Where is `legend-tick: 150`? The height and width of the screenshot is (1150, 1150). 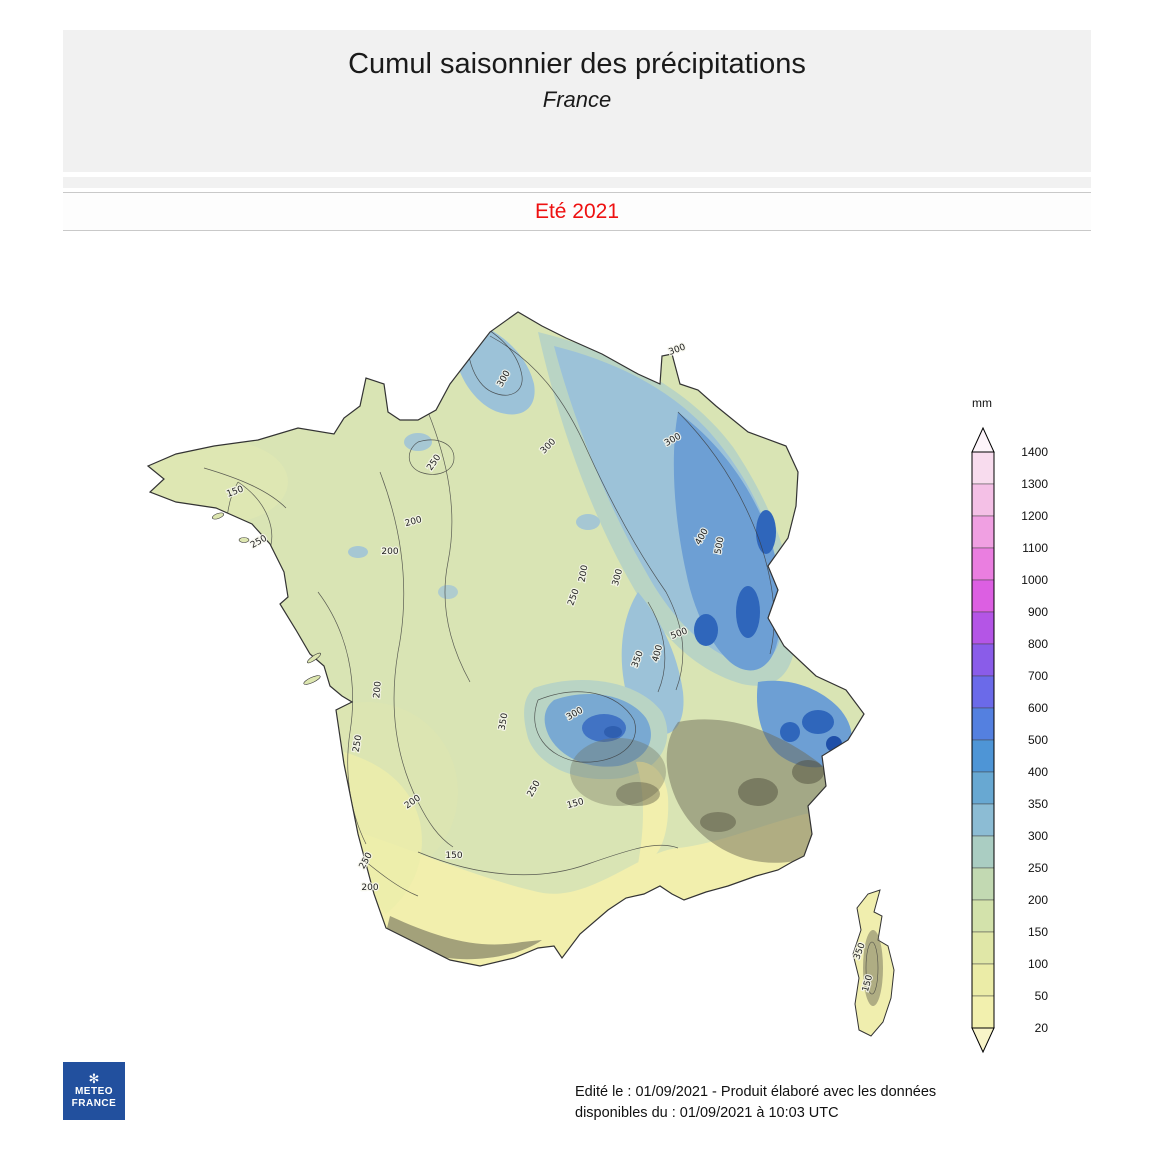
legend-tick: 150 is located at coordinates (1038, 932).